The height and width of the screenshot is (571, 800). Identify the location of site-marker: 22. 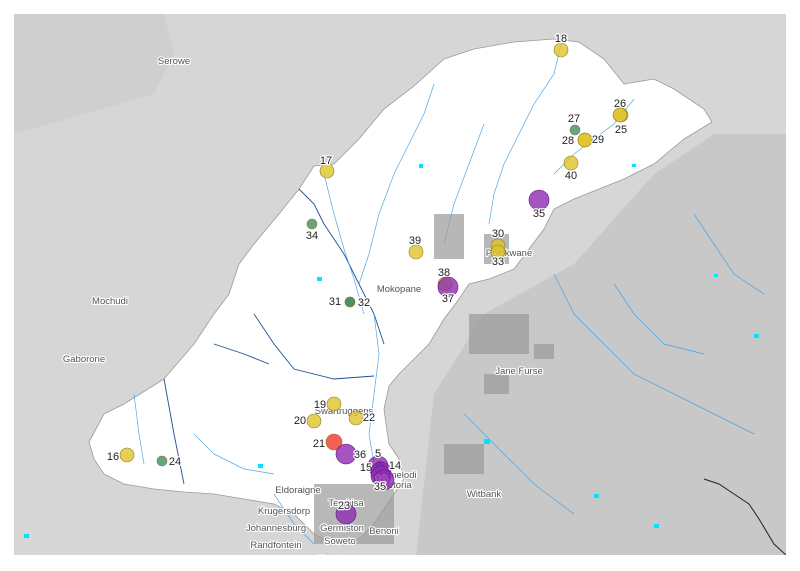
(362, 418).